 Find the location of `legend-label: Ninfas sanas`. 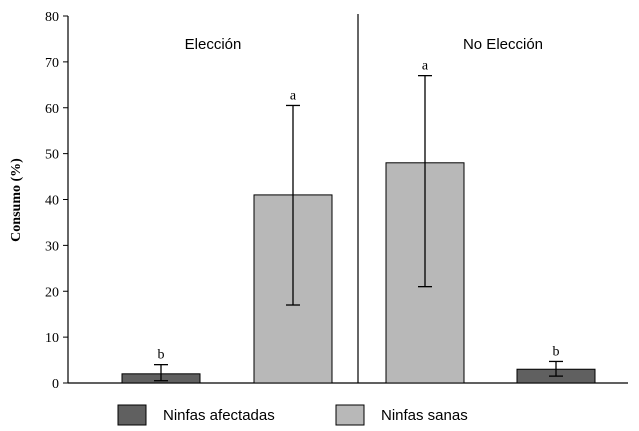

legend-label: Ninfas sanas is located at coordinates (424, 415).